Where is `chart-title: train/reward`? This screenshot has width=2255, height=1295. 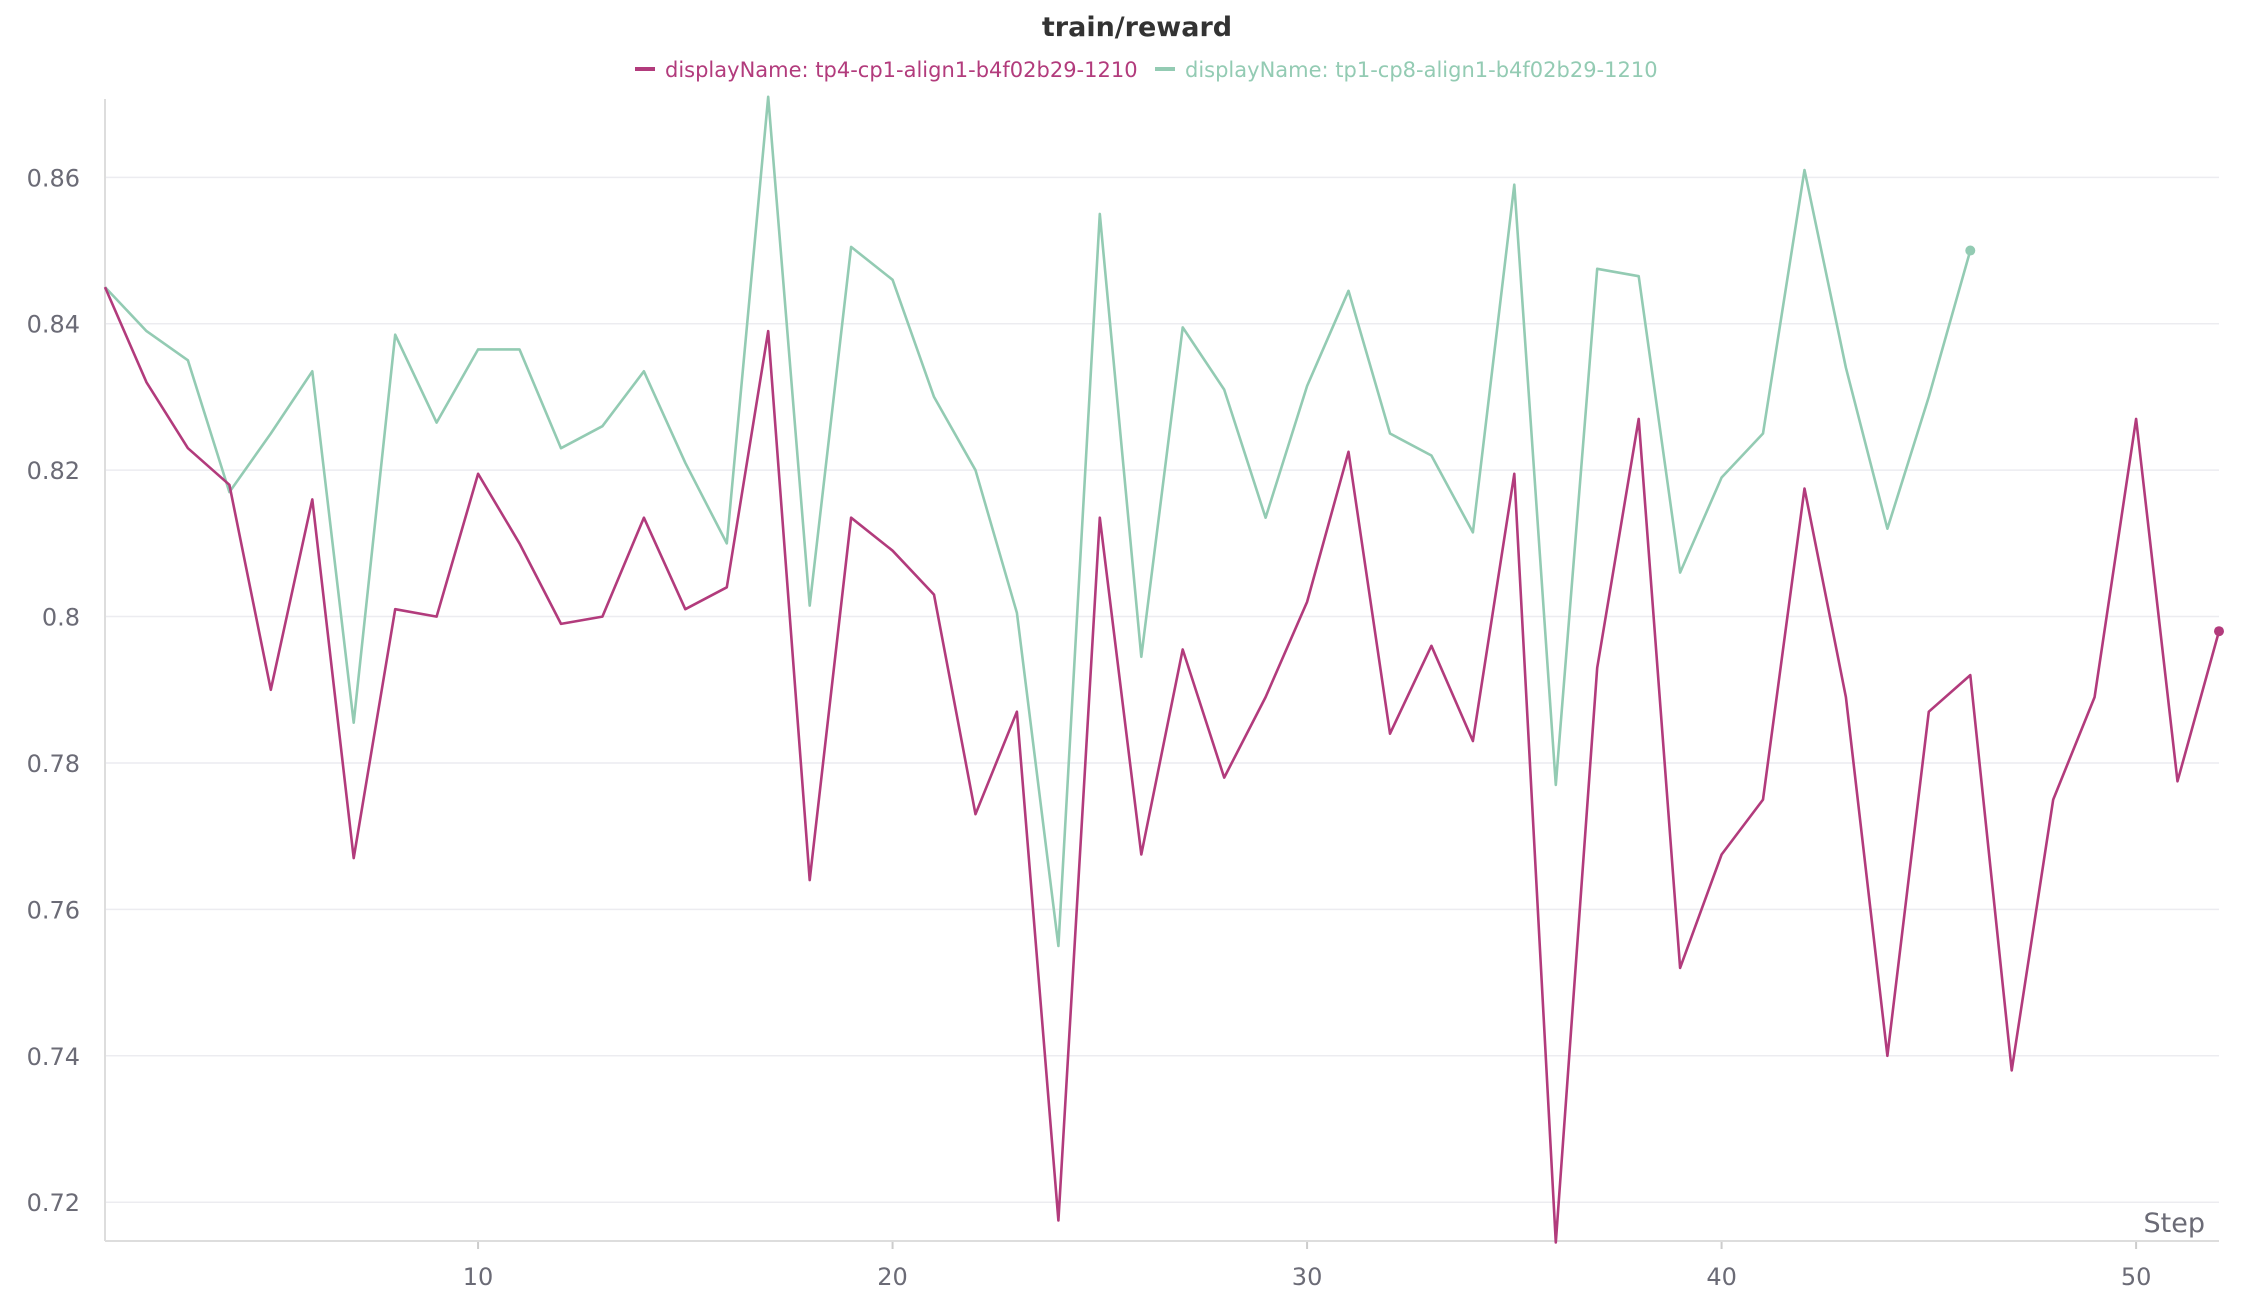 chart-title: train/reward is located at coordinates (1137, 27).